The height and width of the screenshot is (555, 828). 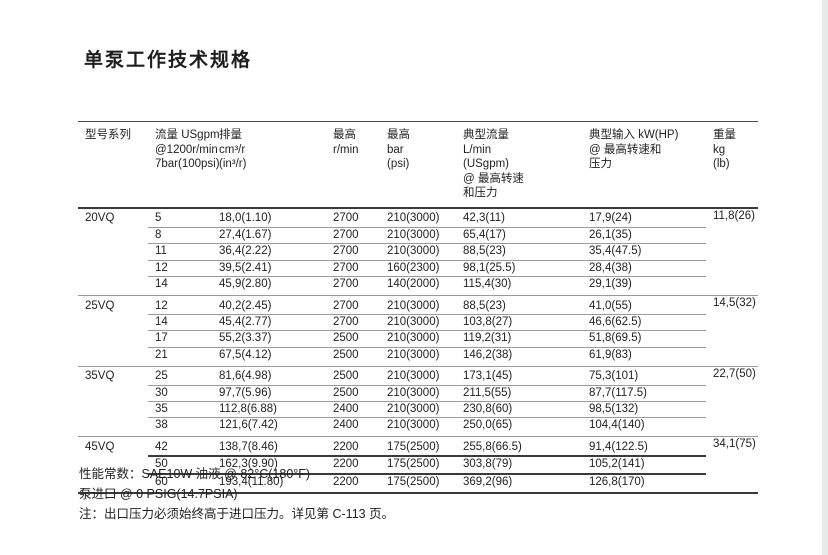 I want to click on cell-displacement: 27,4(1.67), so click(x=269, y=236).